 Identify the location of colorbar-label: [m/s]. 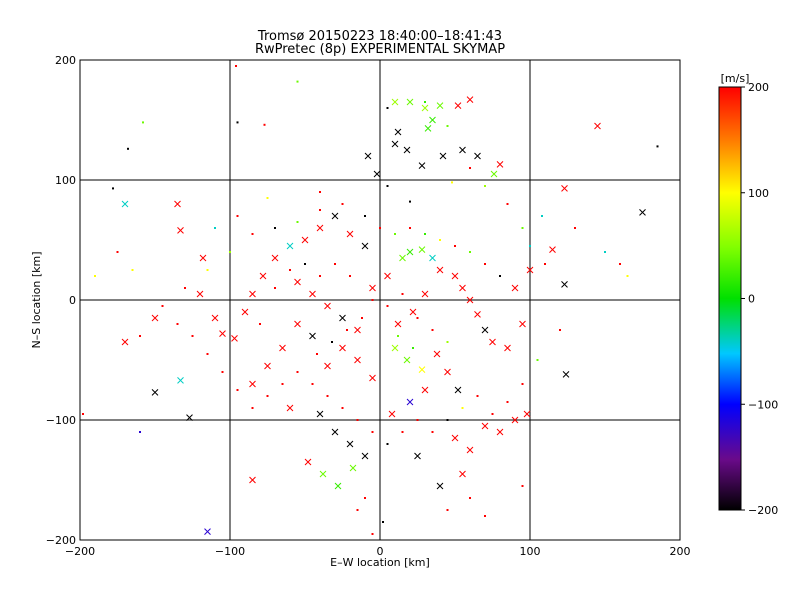
(735, 78).